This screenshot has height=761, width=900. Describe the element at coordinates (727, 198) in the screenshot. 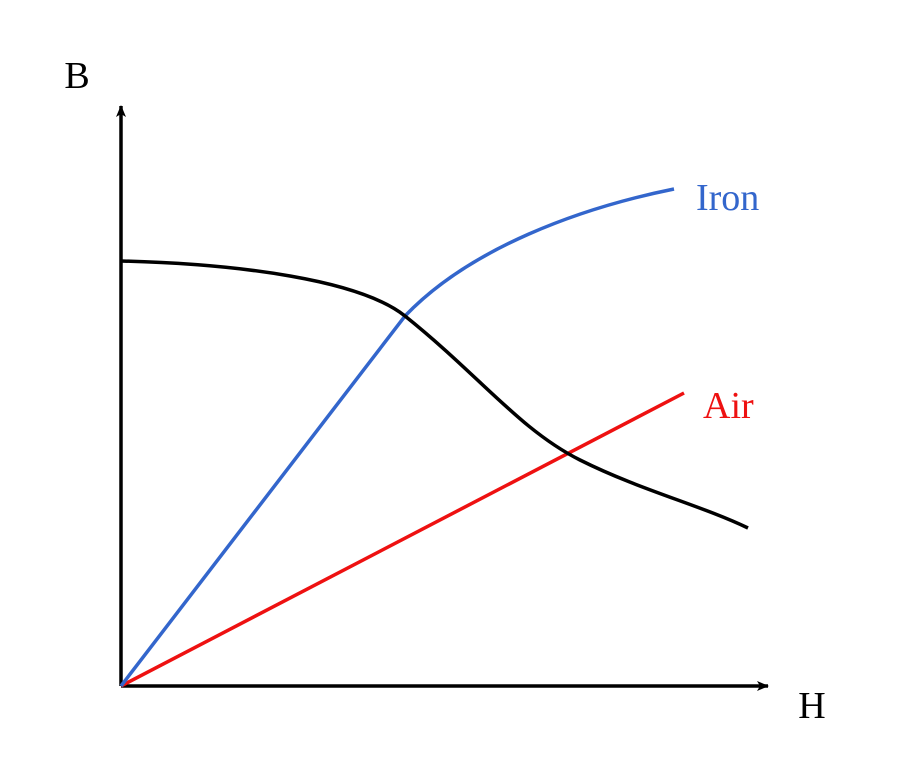

I see `iron-label: Iron` at that location.